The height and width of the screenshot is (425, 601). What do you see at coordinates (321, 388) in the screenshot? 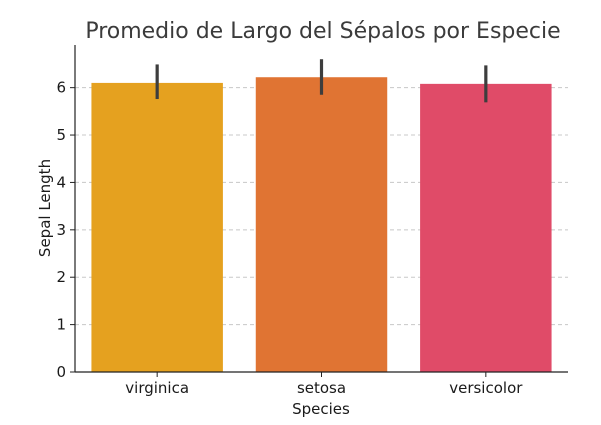
I see `x-tick-label-setosa: setosa` at bounding box center [321, 388].